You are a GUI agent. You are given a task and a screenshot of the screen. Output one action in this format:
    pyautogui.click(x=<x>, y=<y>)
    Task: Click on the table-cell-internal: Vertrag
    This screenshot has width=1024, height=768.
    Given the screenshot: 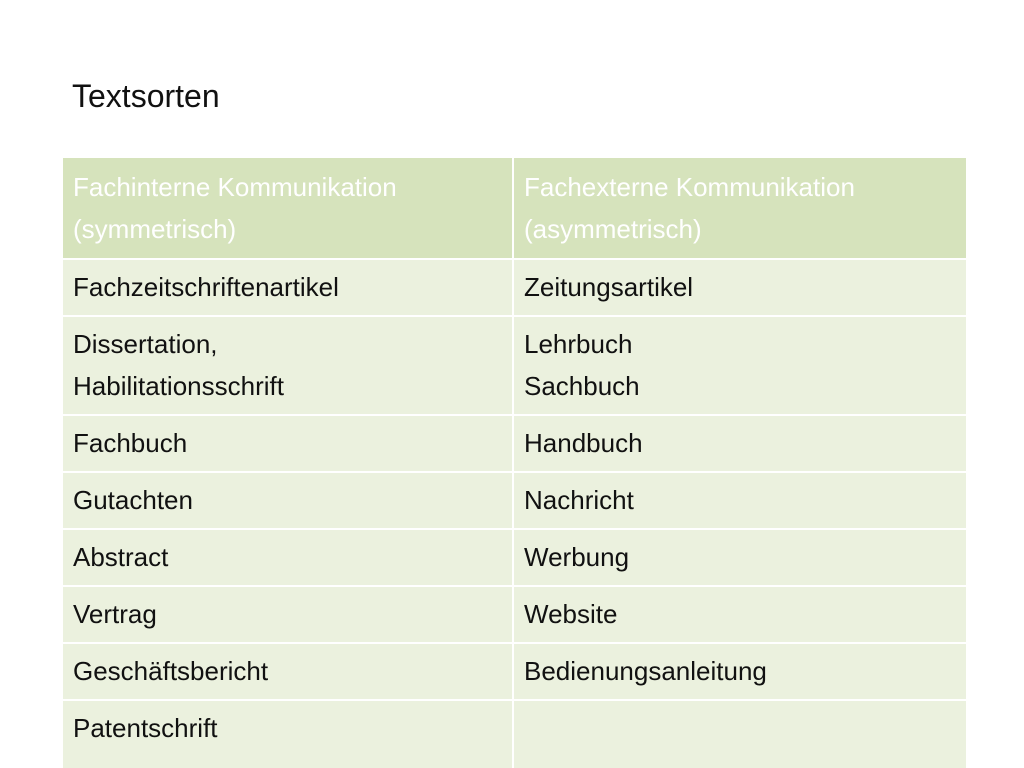 What is the action you would take?
    pyautogui.click(x=287, y=614)
    